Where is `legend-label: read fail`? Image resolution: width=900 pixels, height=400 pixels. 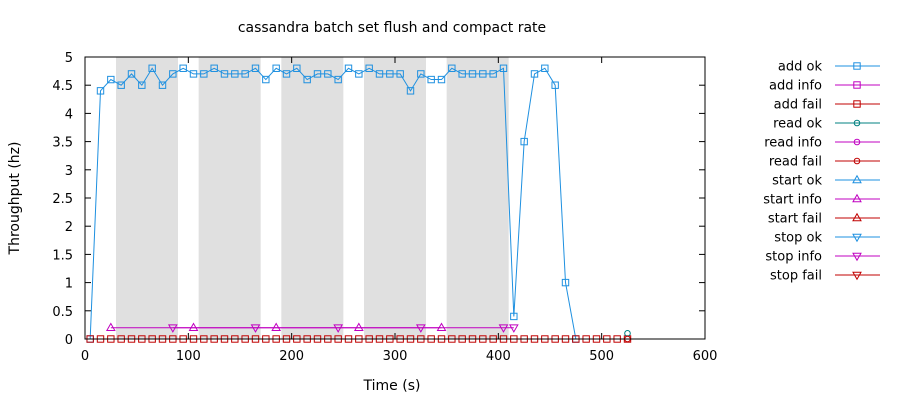
legend-label: read fail is located at coordinates (795, 162).